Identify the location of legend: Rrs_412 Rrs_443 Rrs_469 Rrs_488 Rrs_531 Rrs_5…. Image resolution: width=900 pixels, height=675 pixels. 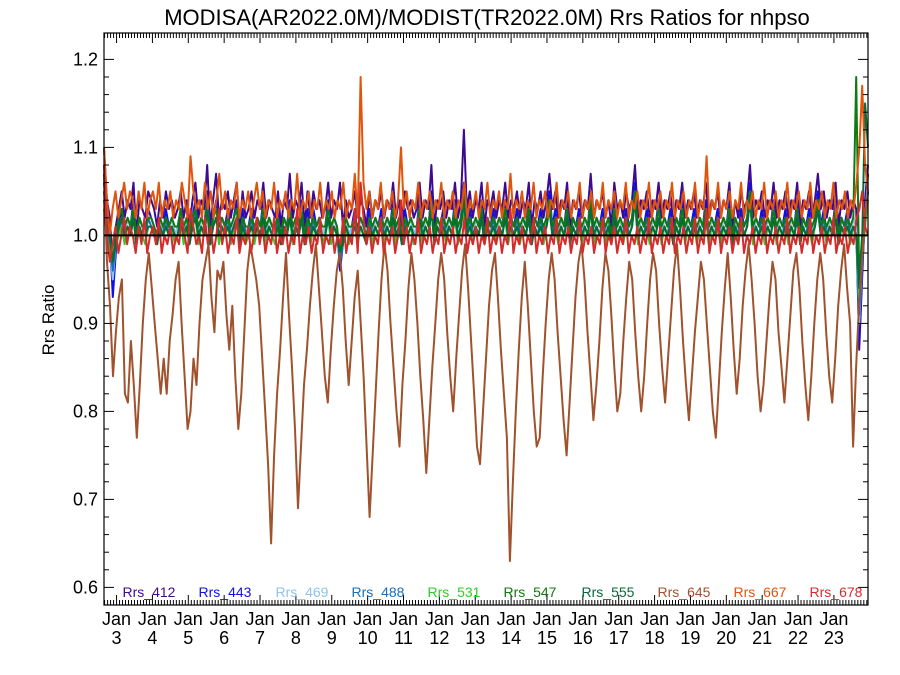
(493, 592).